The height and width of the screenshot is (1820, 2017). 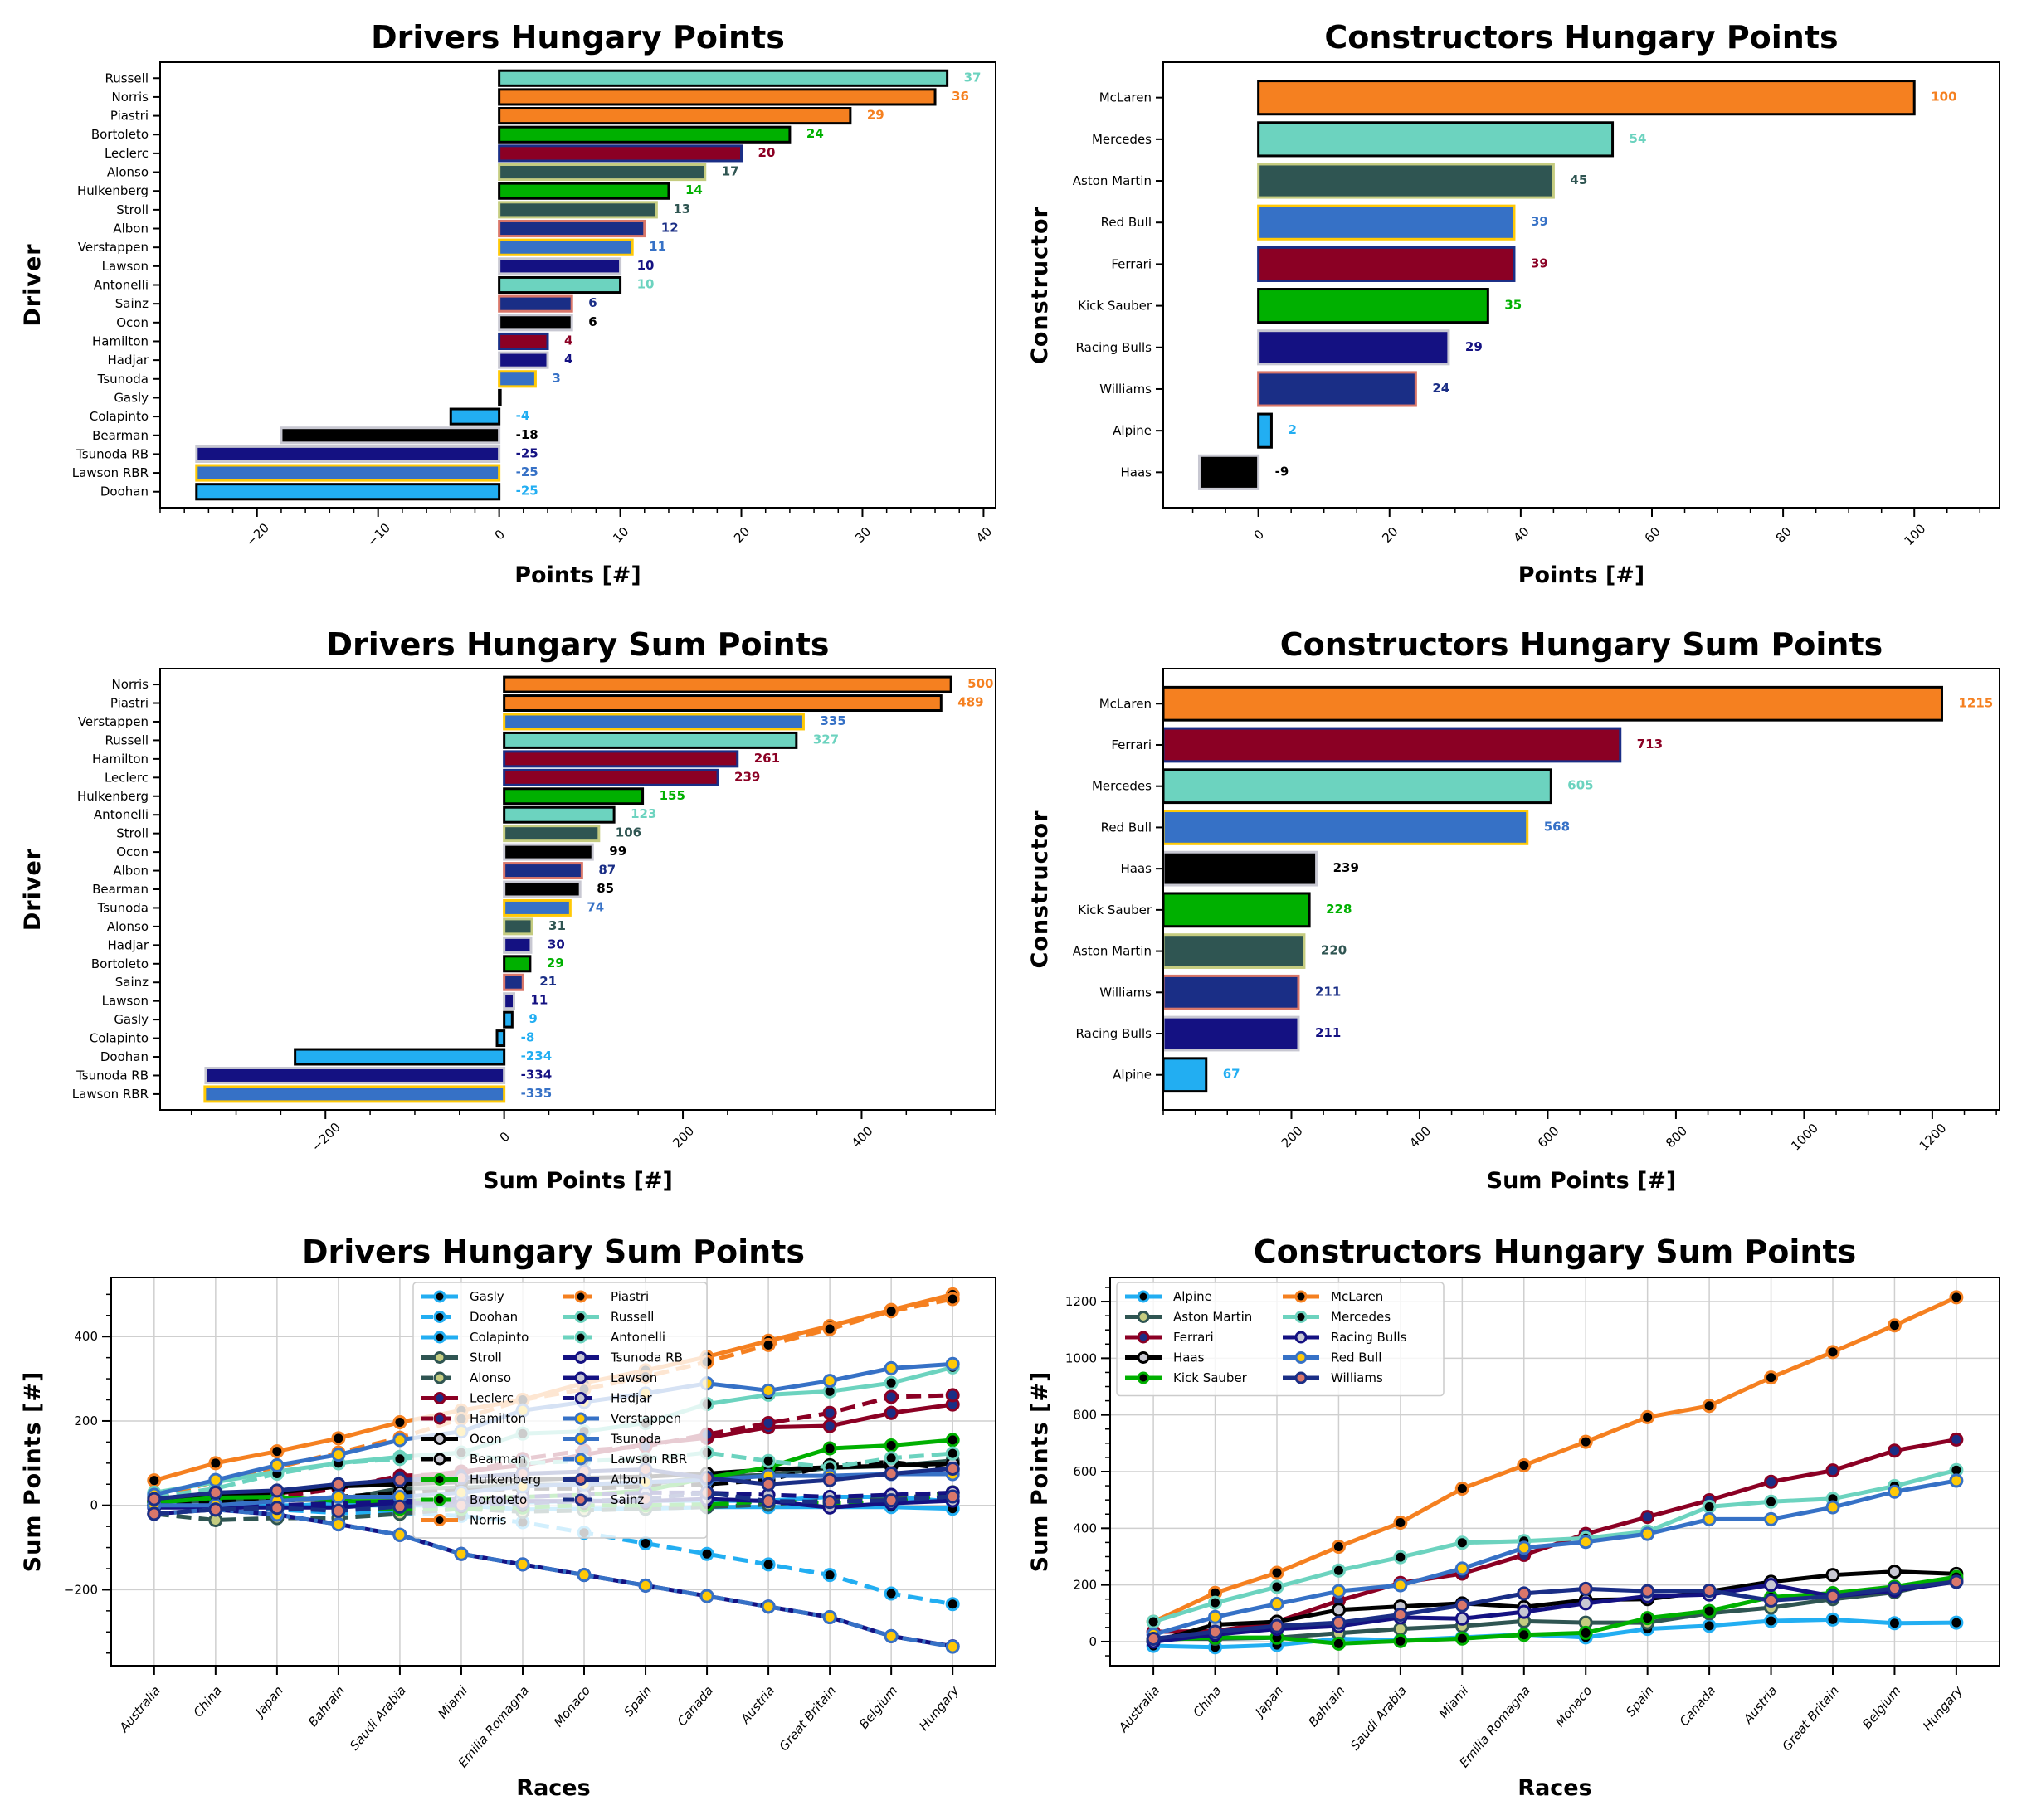 I want to click on legend-label: Hulkenberg, so click(x=505, y=1479).